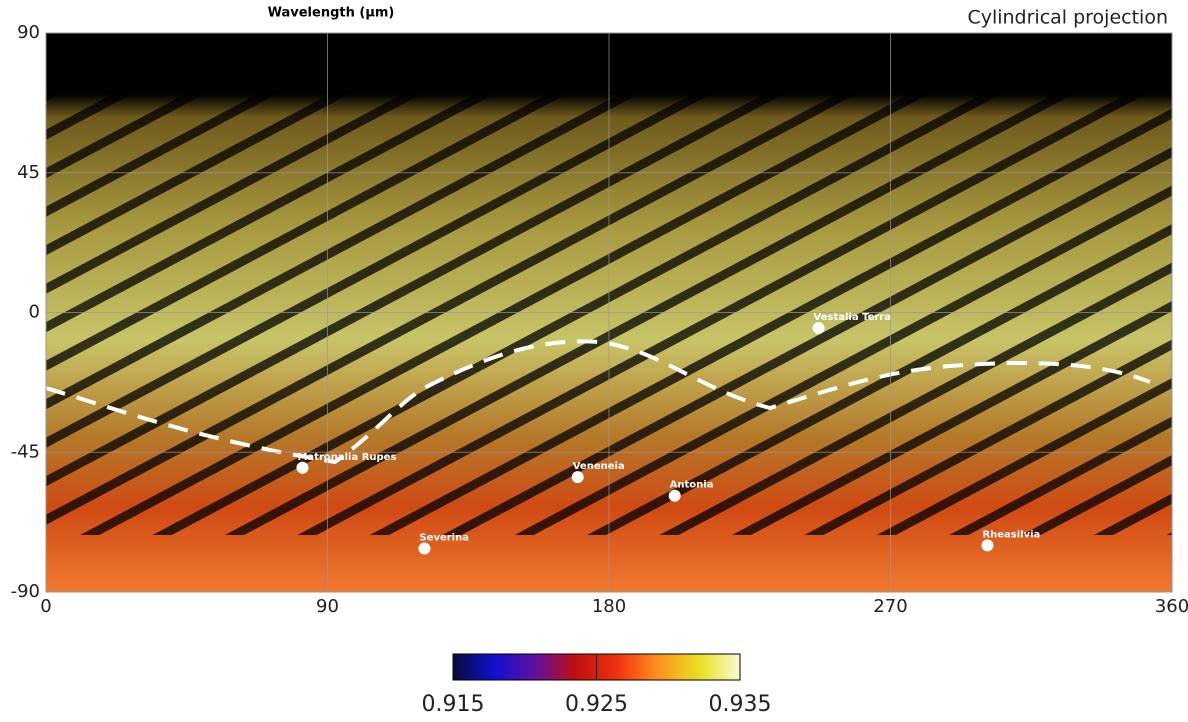 This screenshot has height=722, width=1188. Describe the element at coordinates (609, 606) in the screenshot. I see `x-tick-label: 180` at that location.